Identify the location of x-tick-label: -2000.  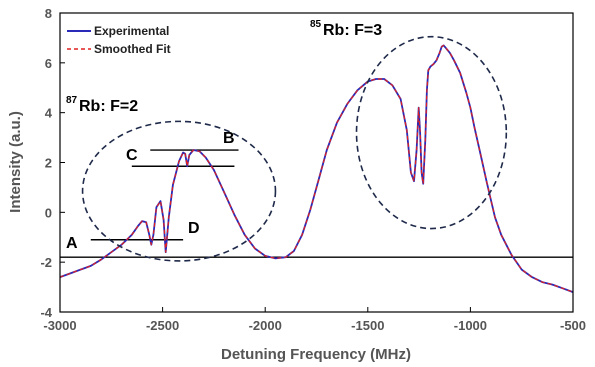
(265, 325).